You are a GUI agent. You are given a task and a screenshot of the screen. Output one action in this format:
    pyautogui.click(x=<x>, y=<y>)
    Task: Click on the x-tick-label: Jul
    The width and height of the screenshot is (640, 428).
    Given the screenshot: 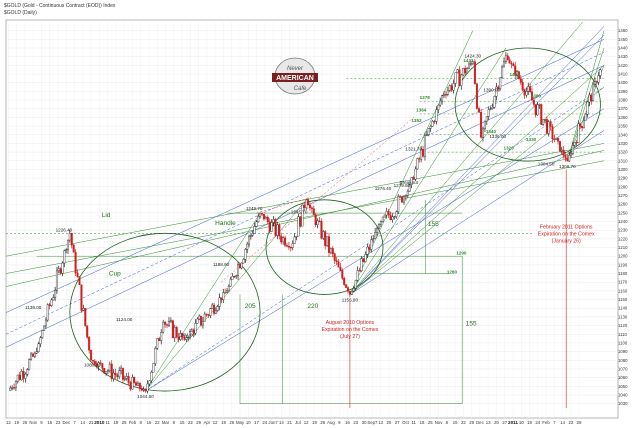 What is the action you would take?
    pyautogui.click(x=298, y=422)
    